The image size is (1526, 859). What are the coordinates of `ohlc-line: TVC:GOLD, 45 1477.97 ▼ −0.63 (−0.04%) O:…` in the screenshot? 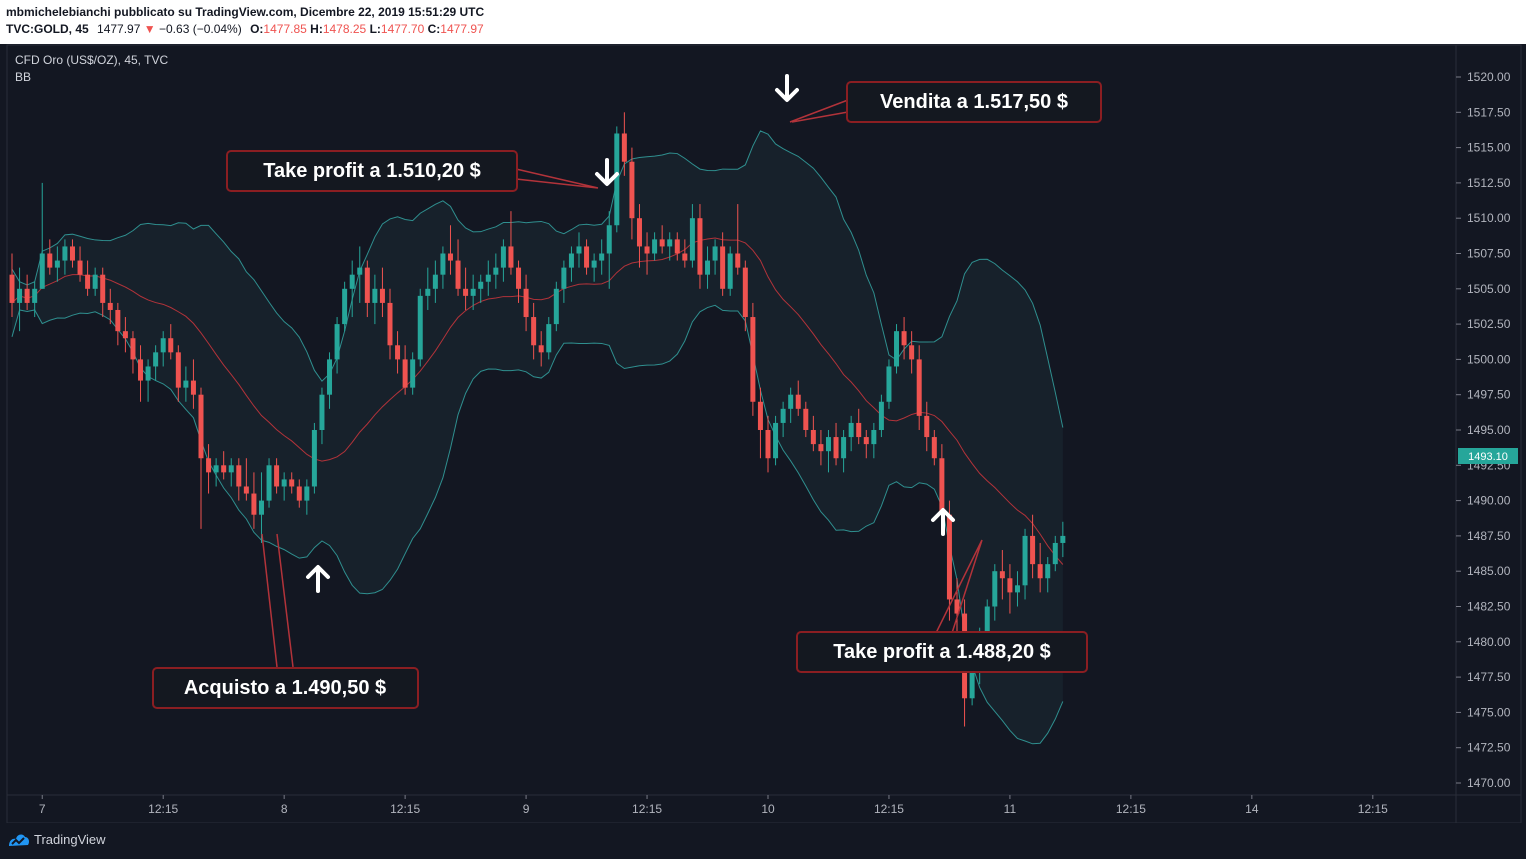 It's located at (245, 29).